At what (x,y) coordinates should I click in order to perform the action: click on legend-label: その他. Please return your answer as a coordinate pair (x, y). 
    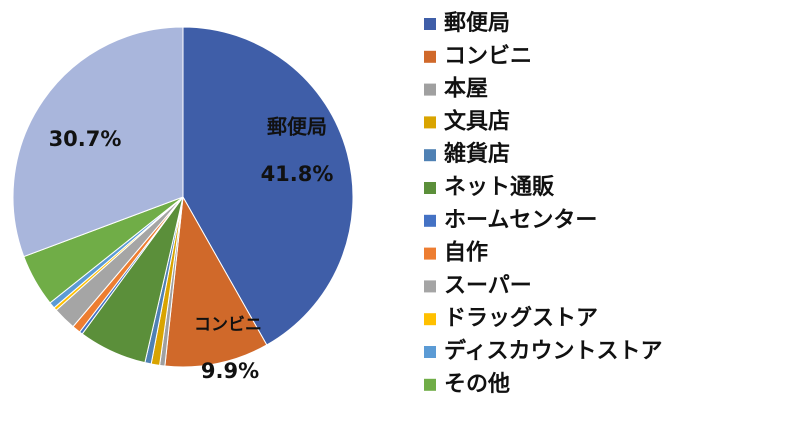
    Looking at the image, I should click on (477, 384).